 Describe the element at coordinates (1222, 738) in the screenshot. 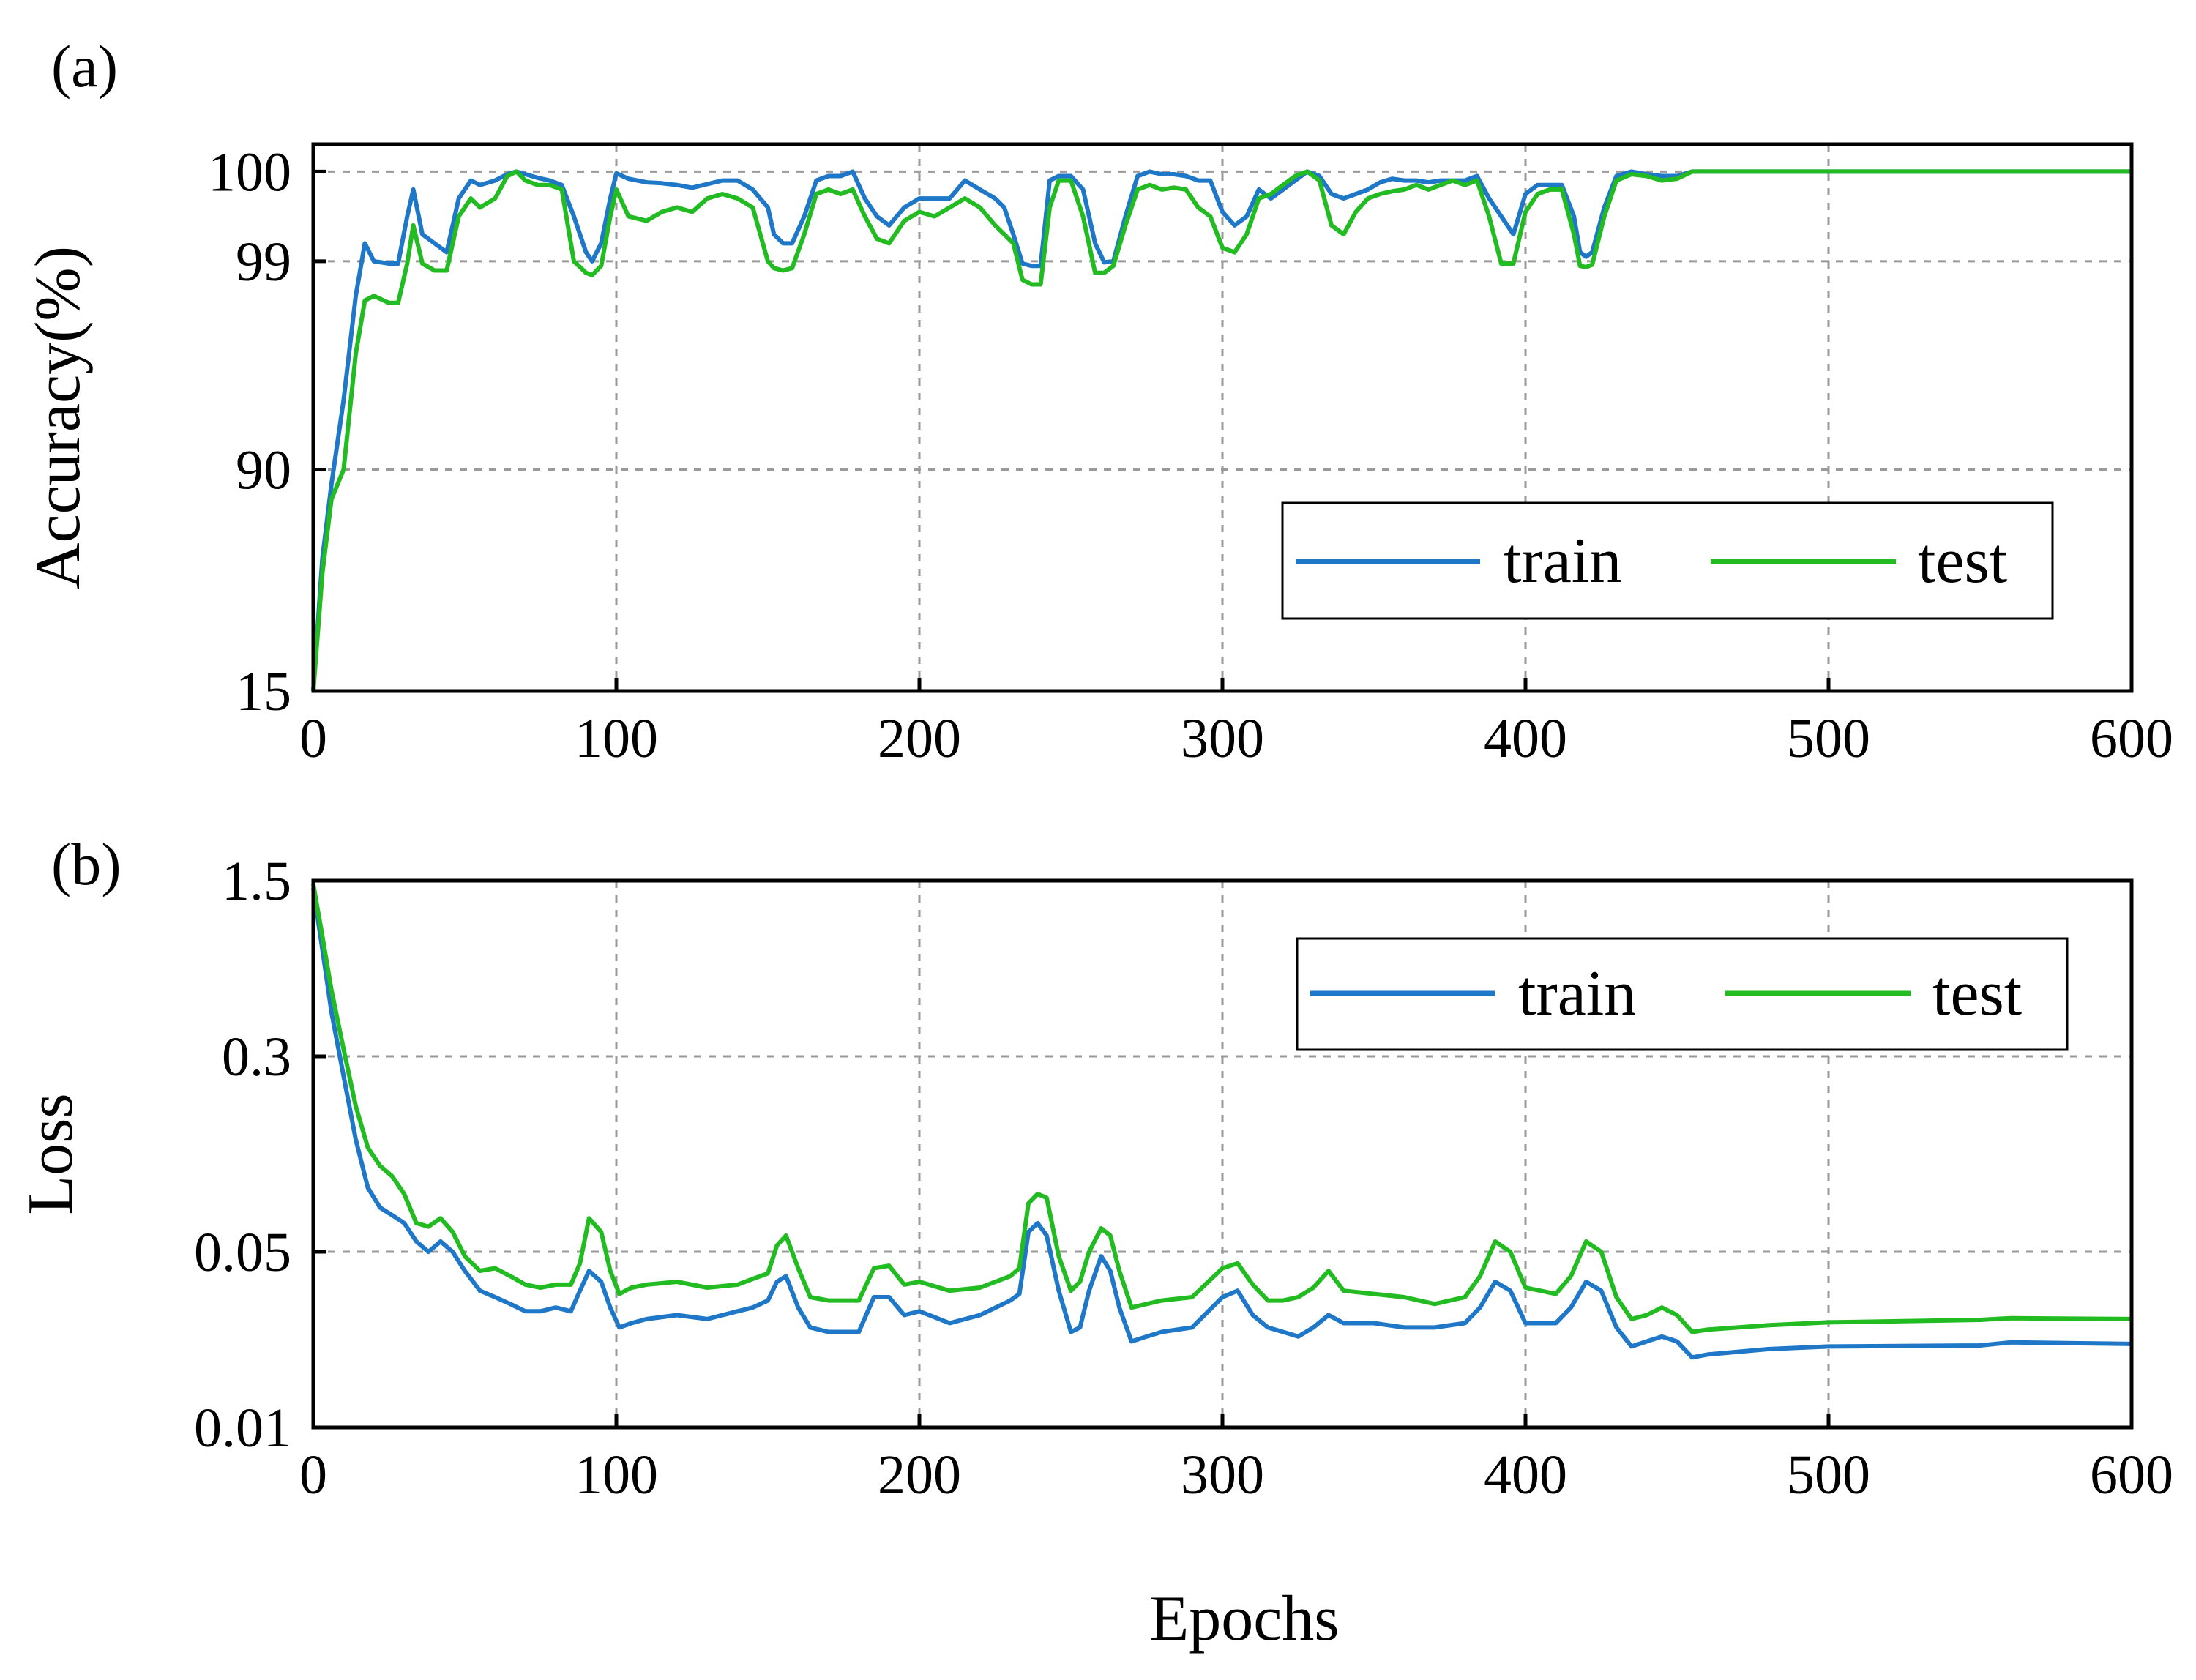

I see `accuracy-x-tick-label: 300` at that location.